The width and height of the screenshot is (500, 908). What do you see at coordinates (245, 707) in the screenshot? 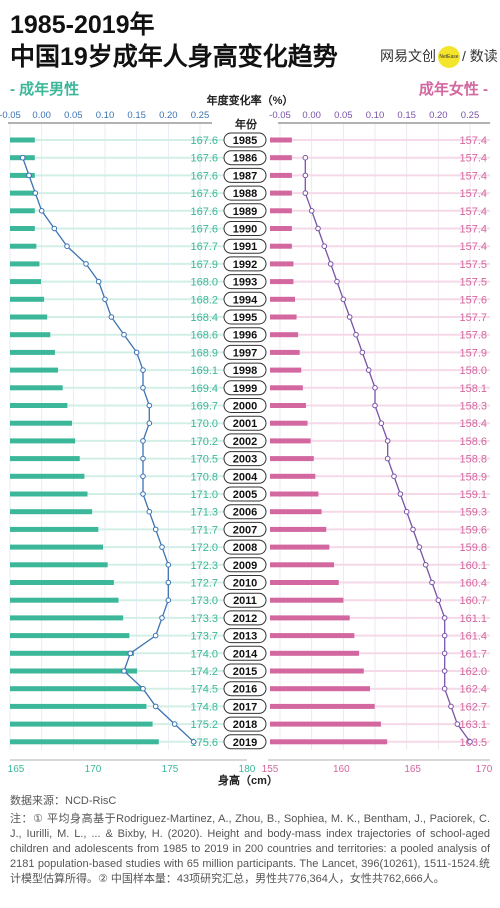
I see `year-label: 2017` at bounding box center [245, 707].